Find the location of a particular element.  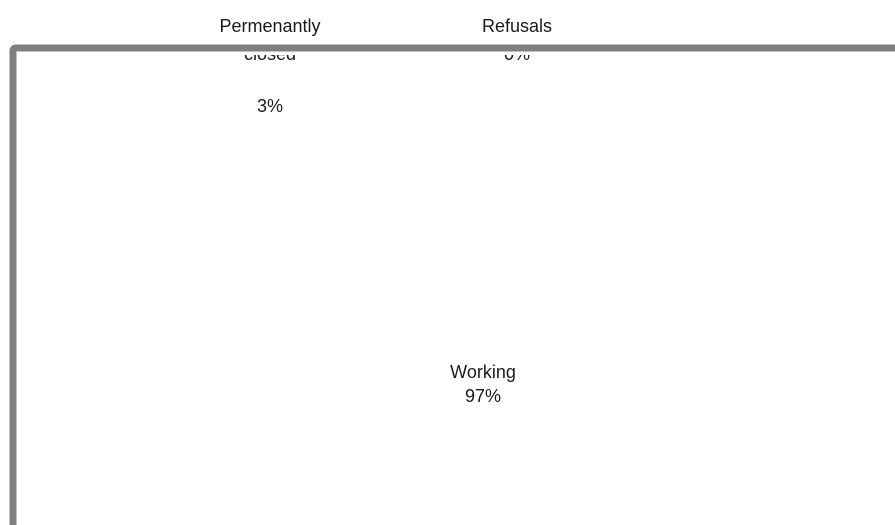

slice-value-refusals: 0% is located at coordinates (517, 60).